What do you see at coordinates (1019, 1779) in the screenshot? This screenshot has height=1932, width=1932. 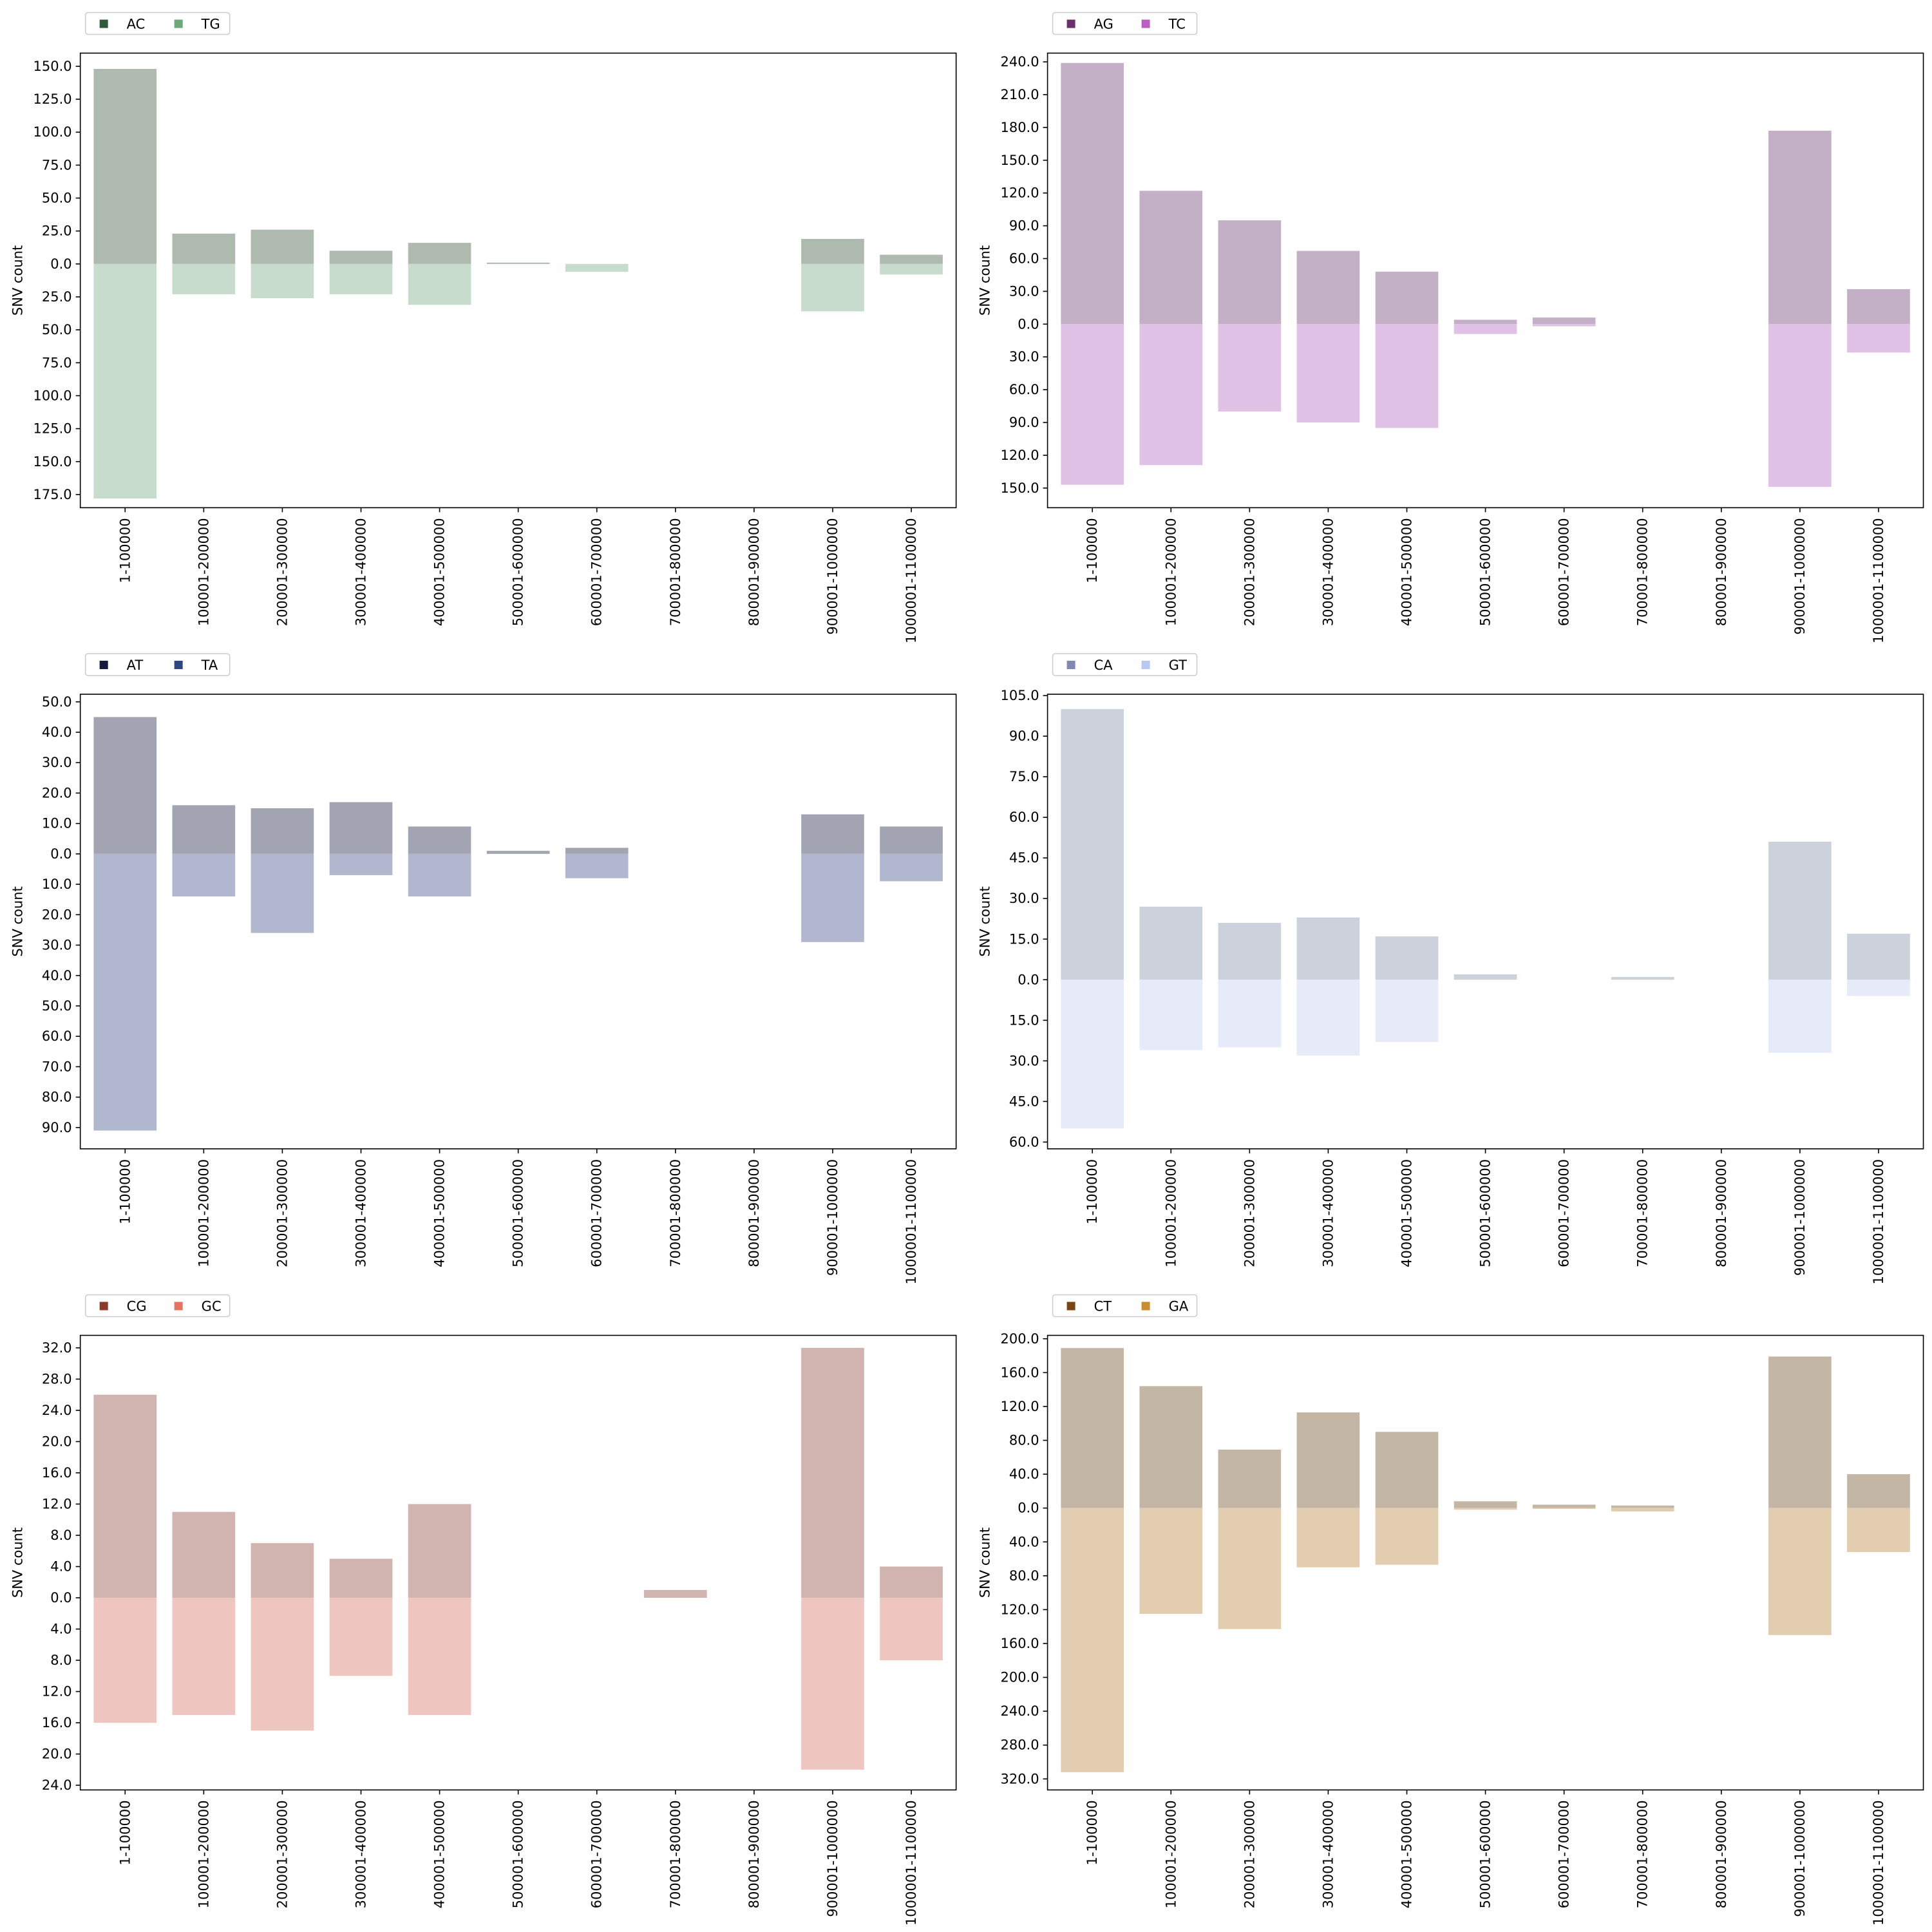 I see `y-tick-label: 320.0` at bounding box center [1019, 1779].